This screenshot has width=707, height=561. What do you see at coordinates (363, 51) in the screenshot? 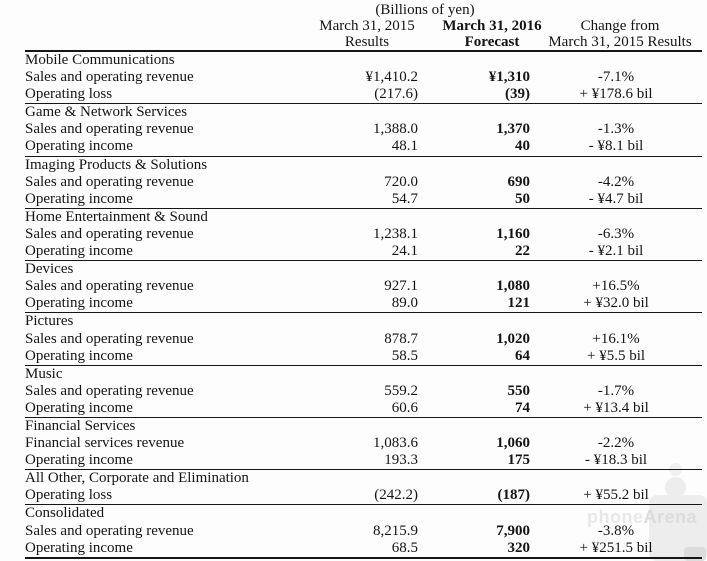
I see `header-rule` at bounding box center [363, 51].